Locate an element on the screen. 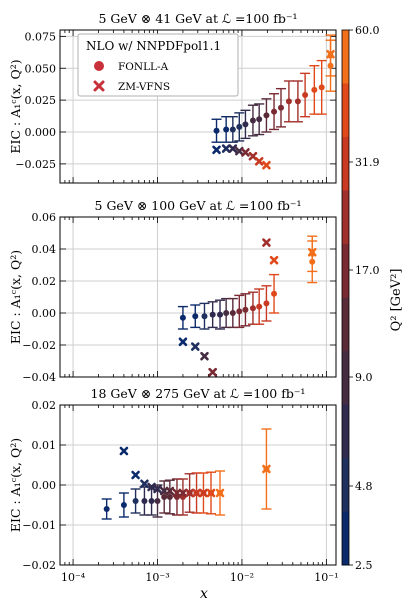  legend-marker-circle is located at coordinates (99, 66).